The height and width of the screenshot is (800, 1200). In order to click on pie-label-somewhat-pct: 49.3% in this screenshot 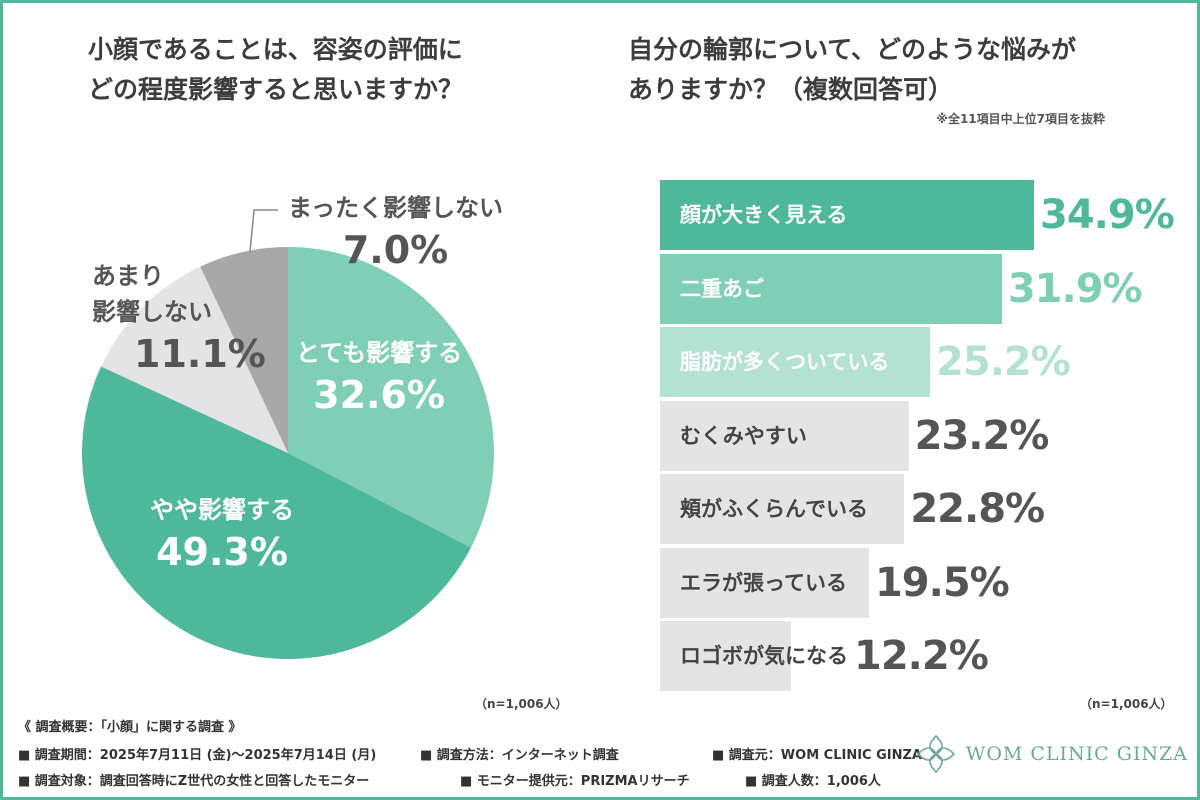, I will do `click(222, 552)`.